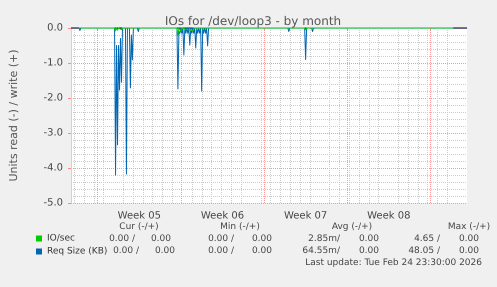 The width and height of the screenshot is (497, 287). I want to click on legend-label: IO/sec, so click(61, 239).